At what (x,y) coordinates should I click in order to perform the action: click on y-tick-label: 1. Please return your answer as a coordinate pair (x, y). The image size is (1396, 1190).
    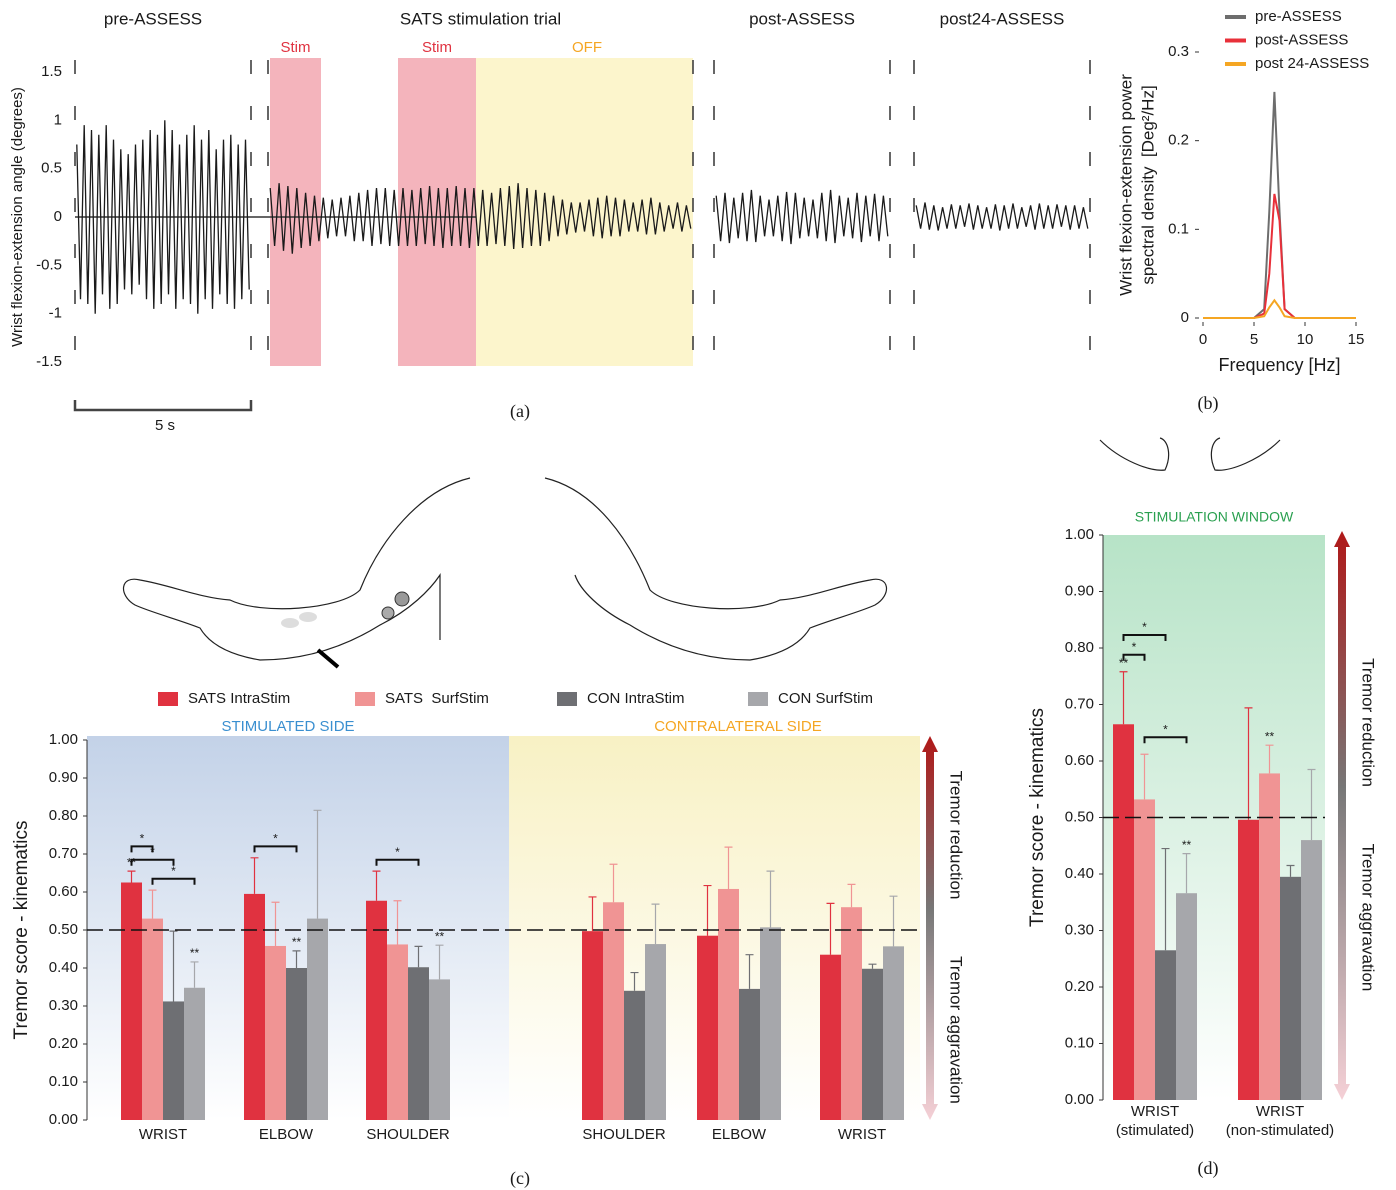
    Looking at the image, I should click on (58, 119).